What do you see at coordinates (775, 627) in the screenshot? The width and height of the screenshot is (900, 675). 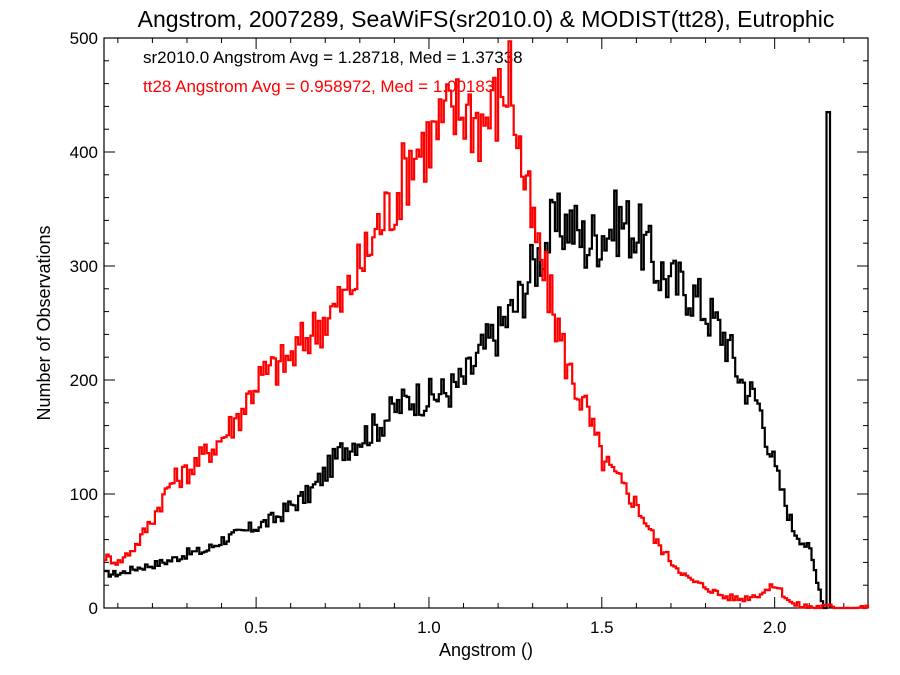 I see `x-tick-label: 2.0` at bounding box center [775, 627].